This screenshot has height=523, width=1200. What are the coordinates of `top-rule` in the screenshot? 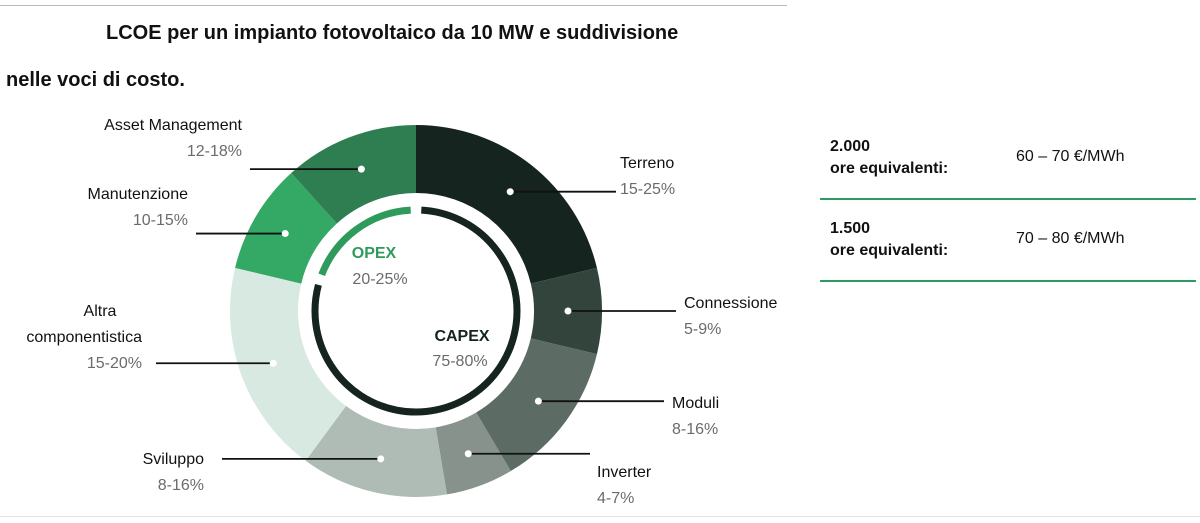 It's located at (393, 5).